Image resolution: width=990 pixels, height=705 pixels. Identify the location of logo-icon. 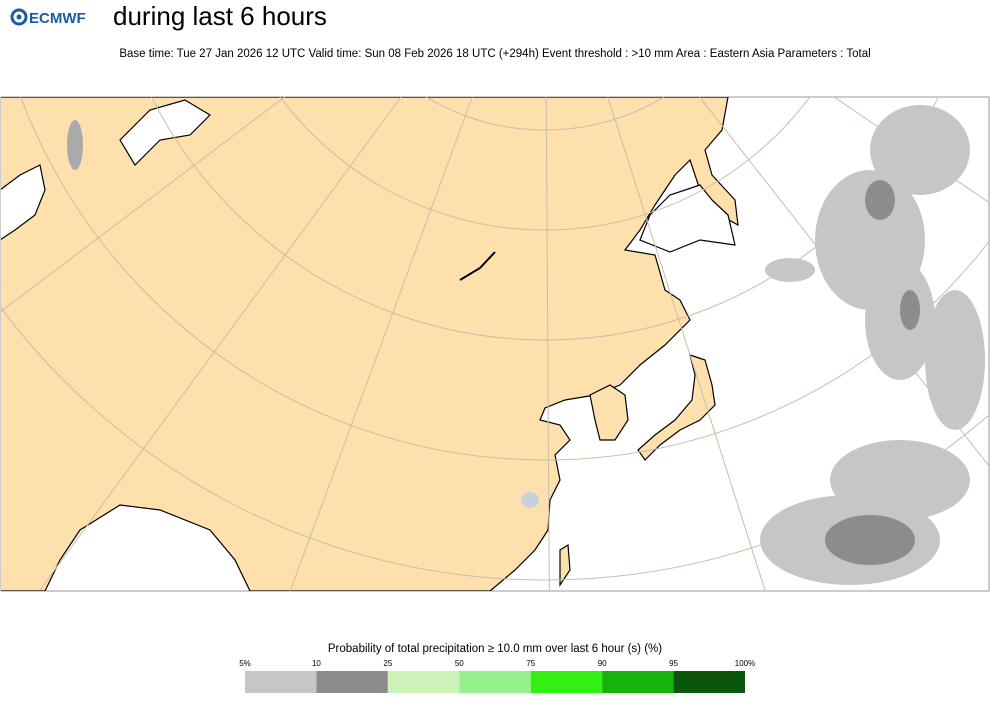
(19, 17).